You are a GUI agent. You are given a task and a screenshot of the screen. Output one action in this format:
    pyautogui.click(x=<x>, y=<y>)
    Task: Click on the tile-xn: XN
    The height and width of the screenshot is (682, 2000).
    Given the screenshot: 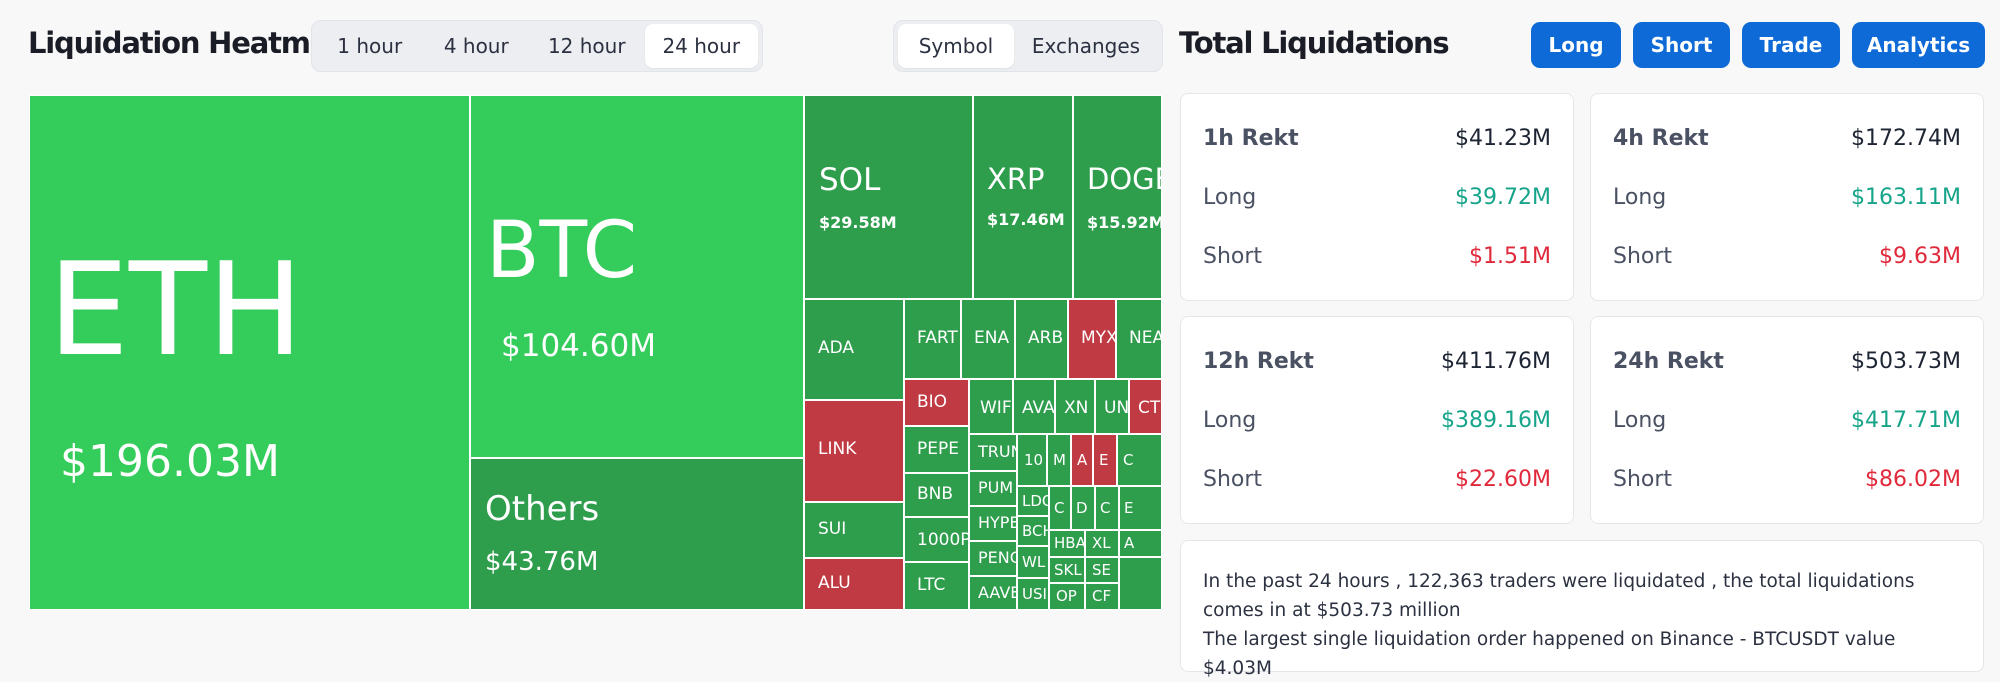 What is the action you would take?
    pyautogui.click(x=1075, y=406)
    